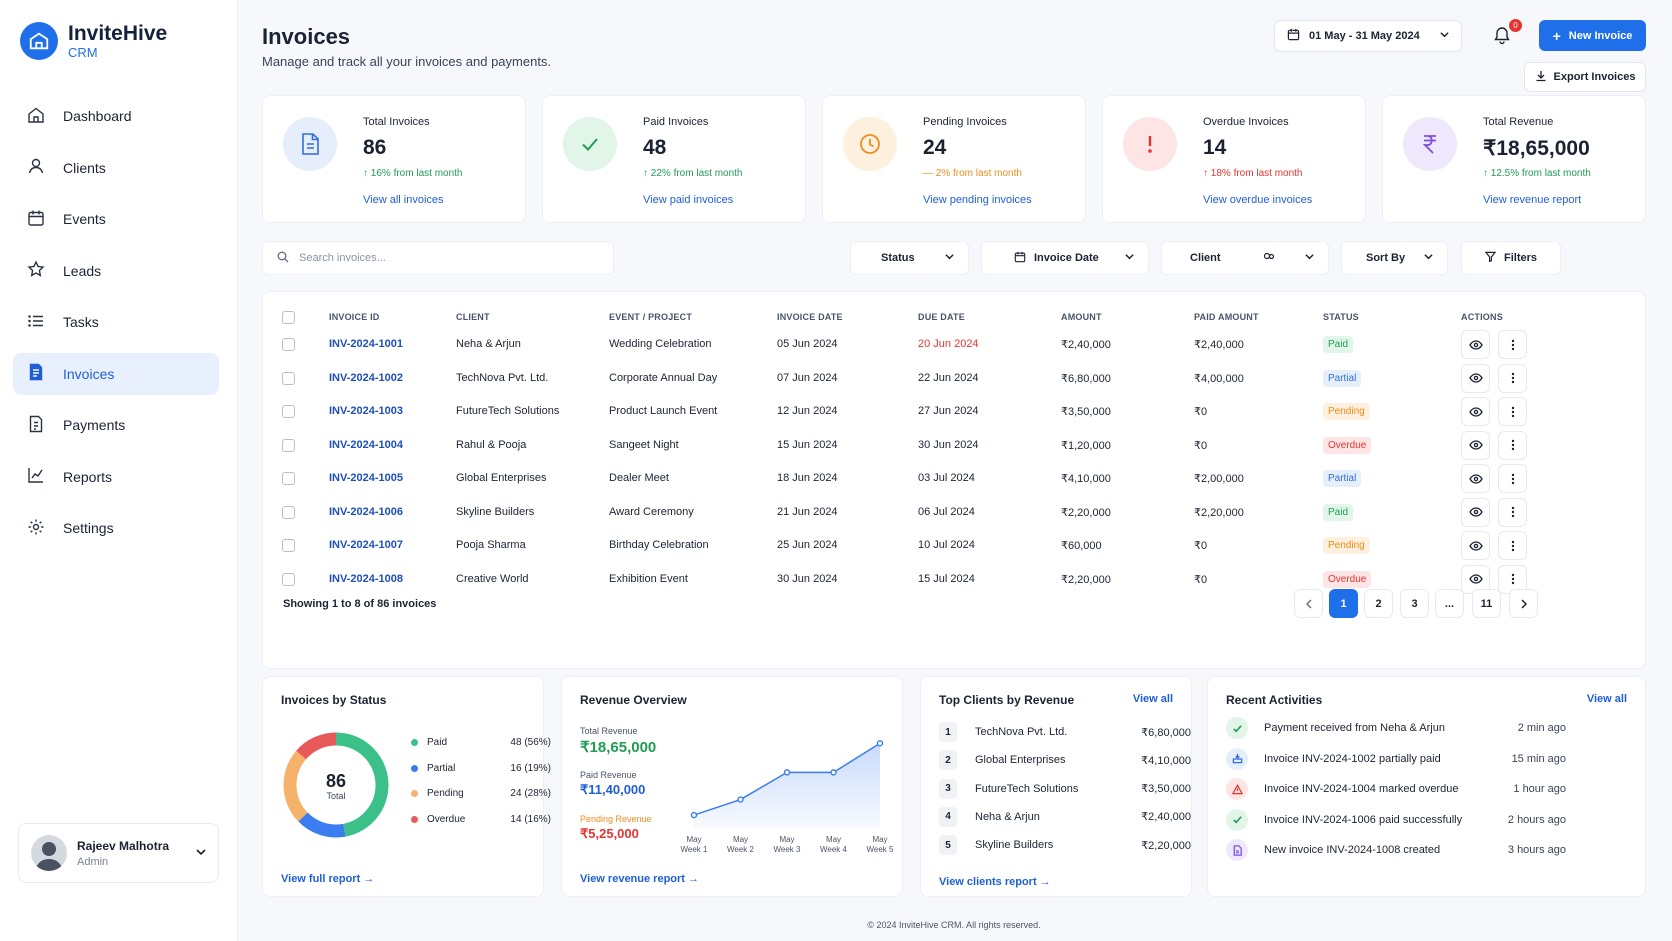  Describe the element at coordinates (366, 344) in the screenshot. I see `invoice-id-link: INV-2024-1001` at that location.